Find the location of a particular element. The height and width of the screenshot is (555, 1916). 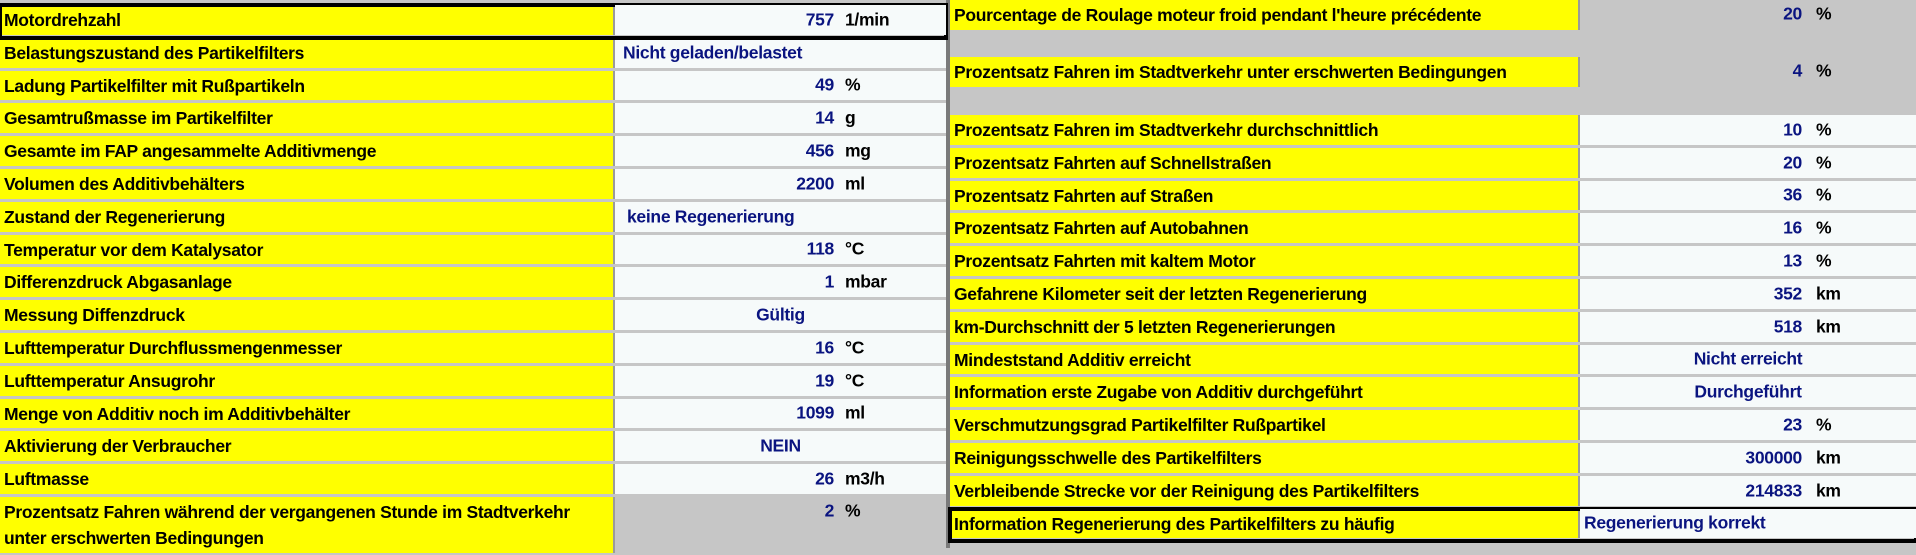

parameter-number: 26 is located at coordinates (824, 478).